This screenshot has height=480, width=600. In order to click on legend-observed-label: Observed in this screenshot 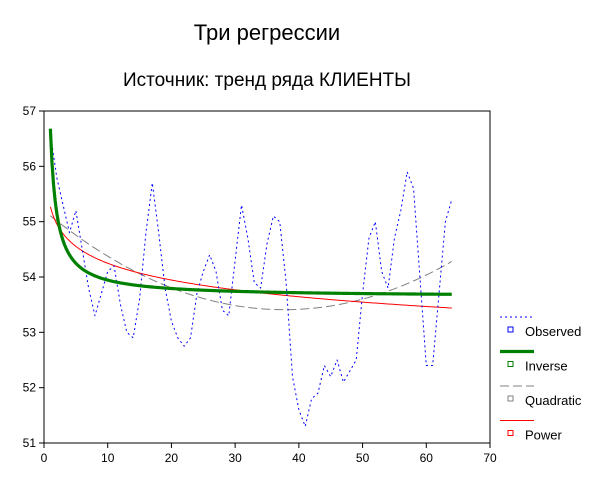, I will do `click(553, 331)`.